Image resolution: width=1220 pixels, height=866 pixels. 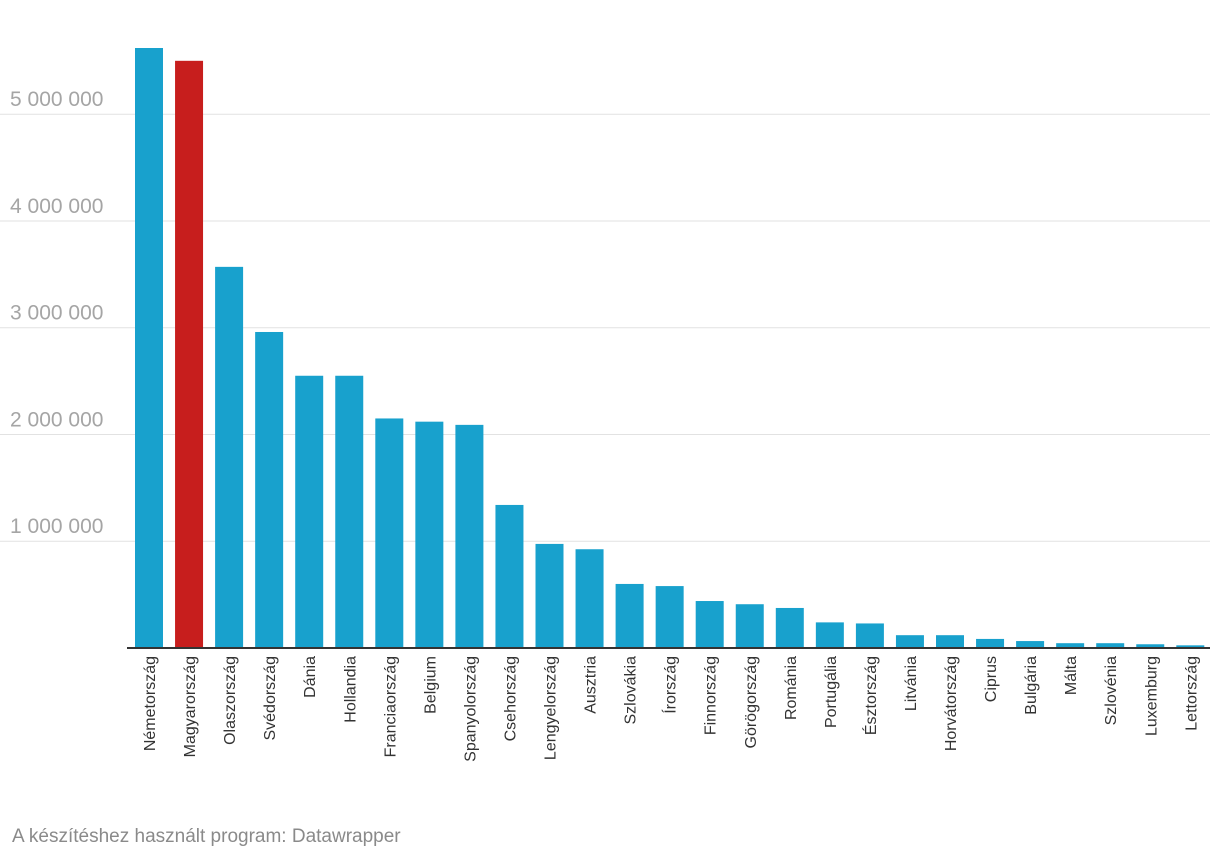 I want to click on x-tick-label: Svédország, so click(x=270, y=698).